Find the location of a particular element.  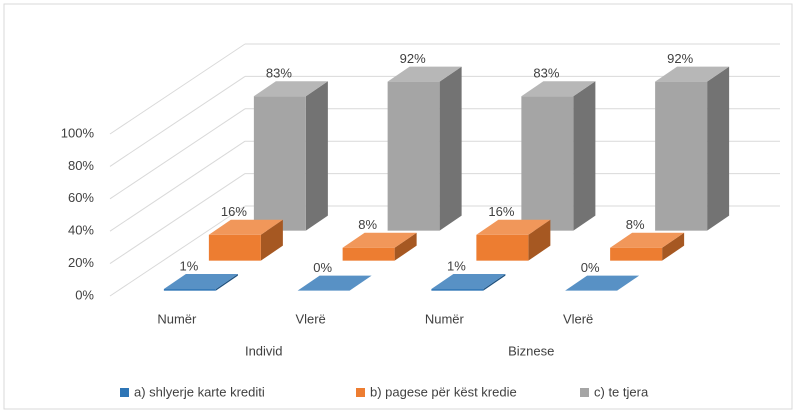

legend-label: c) te tjera is located at coordinates (621, 391).